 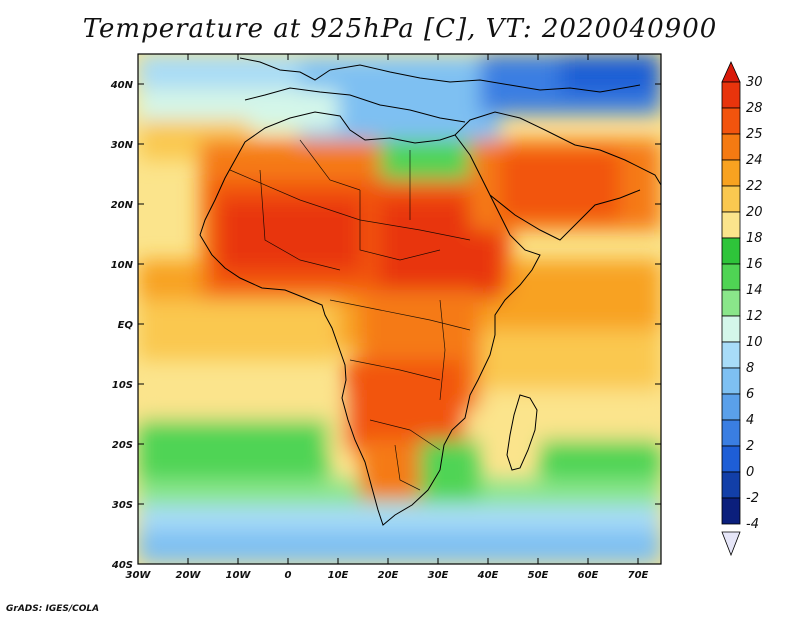 What do you see at coordinates (338, 575) in the screenshot?
I see `lon-label-10e: 10E` at bounding box center [338, 575].